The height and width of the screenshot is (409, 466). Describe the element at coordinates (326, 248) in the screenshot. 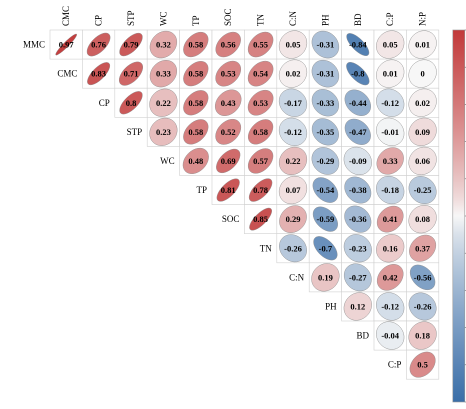

I see `correlation-value: -0.7` at that location.